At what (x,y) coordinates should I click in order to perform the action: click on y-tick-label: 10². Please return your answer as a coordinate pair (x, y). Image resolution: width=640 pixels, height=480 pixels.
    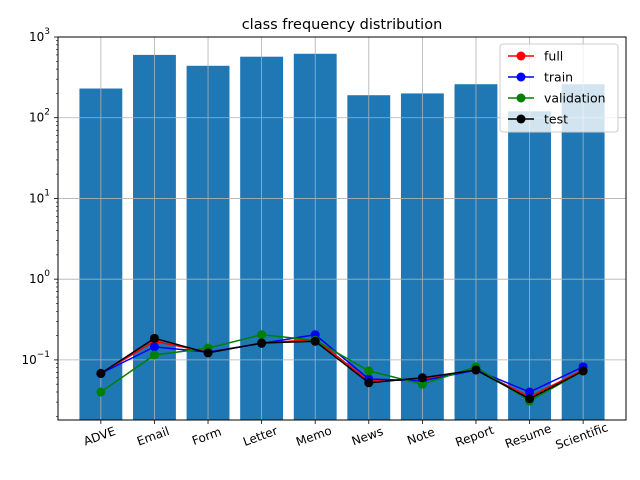
    Looking at the image, I should click on (39, 116).